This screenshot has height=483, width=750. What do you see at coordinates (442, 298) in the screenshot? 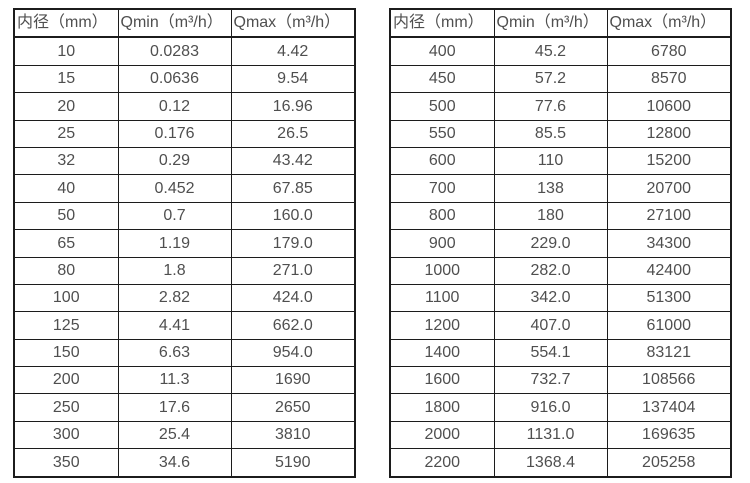
I see `table-cell: 1100` at bounding box center [442, 298].